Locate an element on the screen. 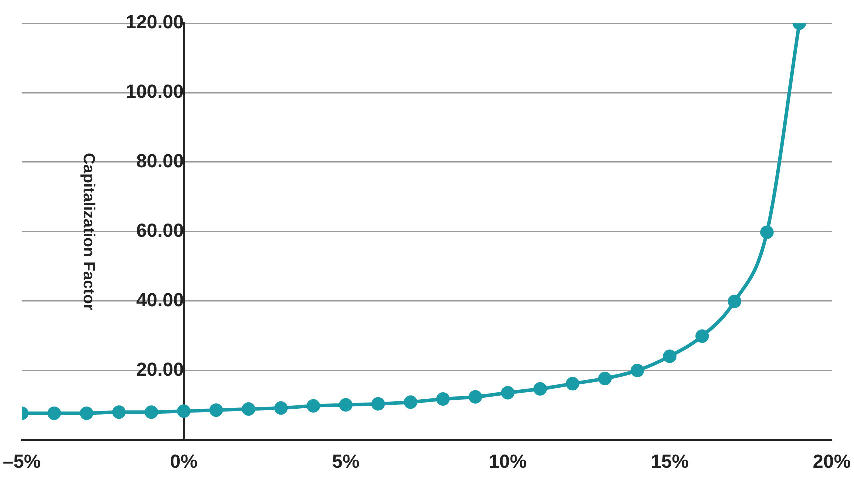 This screenshot has height=481, width=854. y-tick-label: 60.00 is located at coordinates (160, 231).